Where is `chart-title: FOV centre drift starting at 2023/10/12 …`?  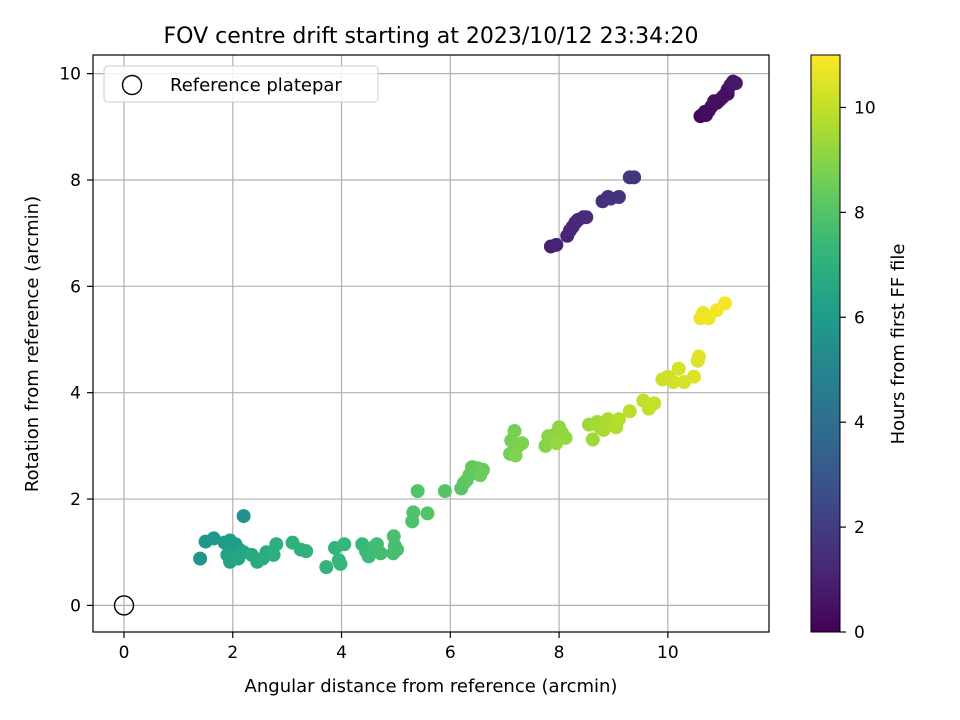 chart-title: FOV centre drift starting at 2023/10/12 … is located at coordinates (431, 36).